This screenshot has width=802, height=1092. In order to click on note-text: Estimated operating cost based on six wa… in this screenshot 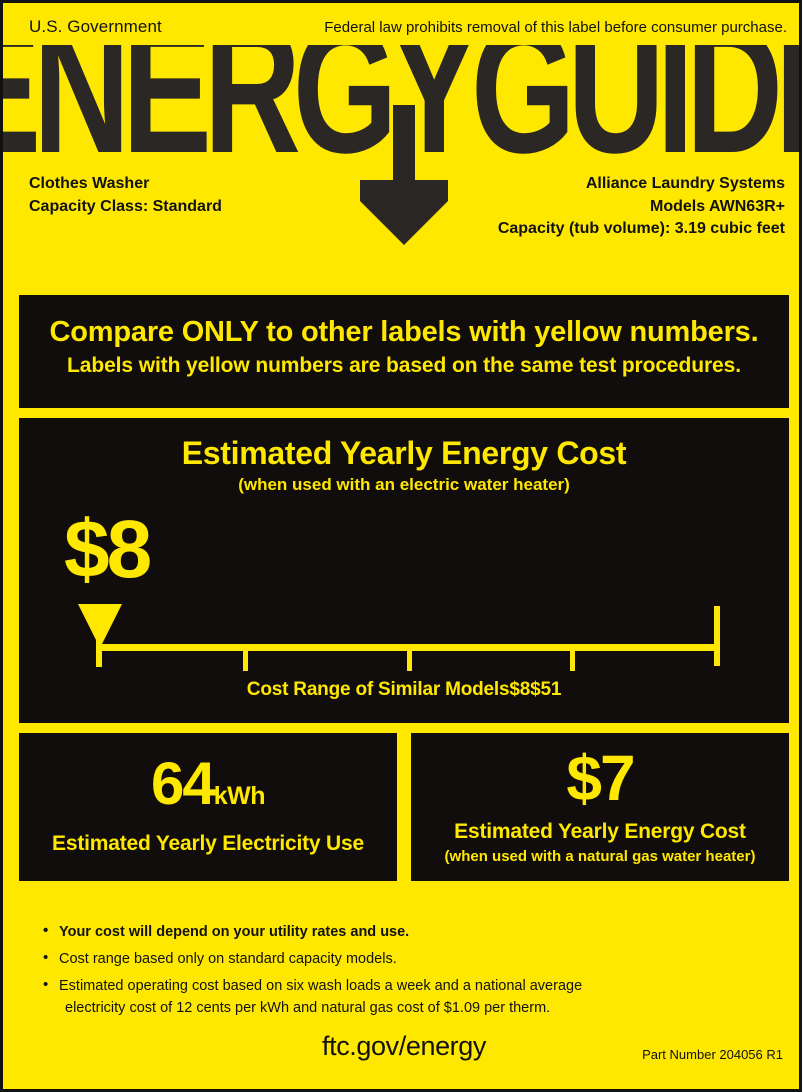, I will do `click(321, 986)`.